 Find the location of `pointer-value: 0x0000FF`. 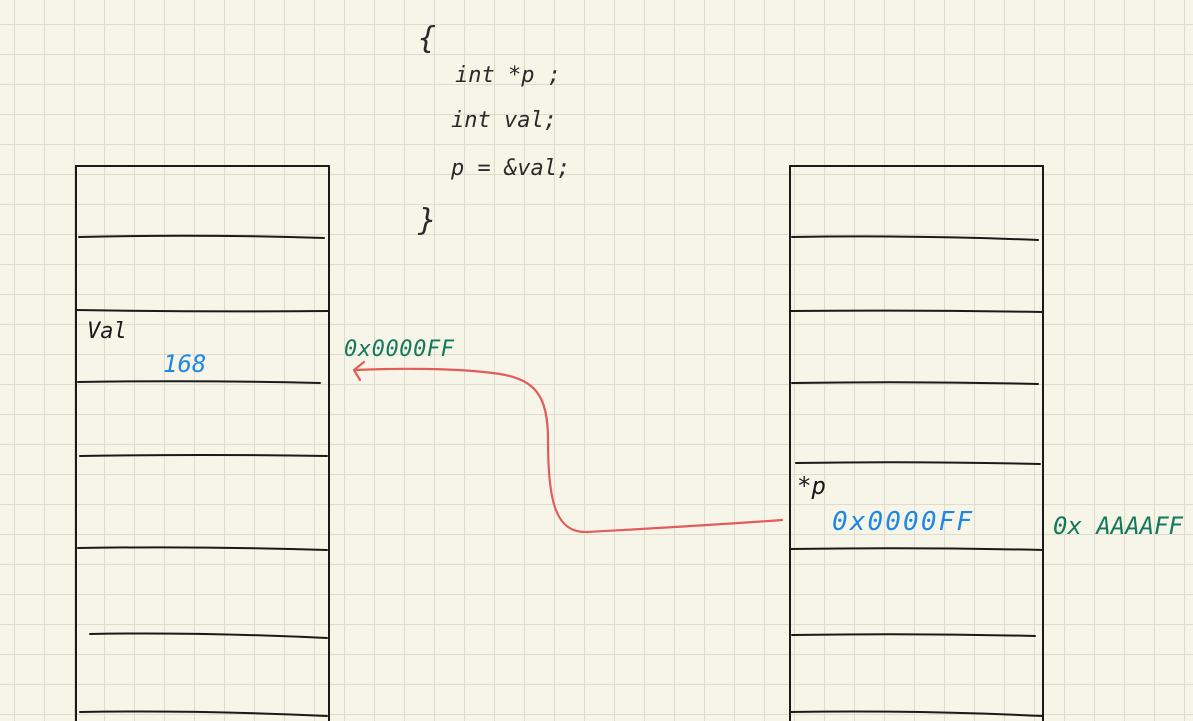

pointer-value: 0x0000FF is located at coordinates (902, 522).